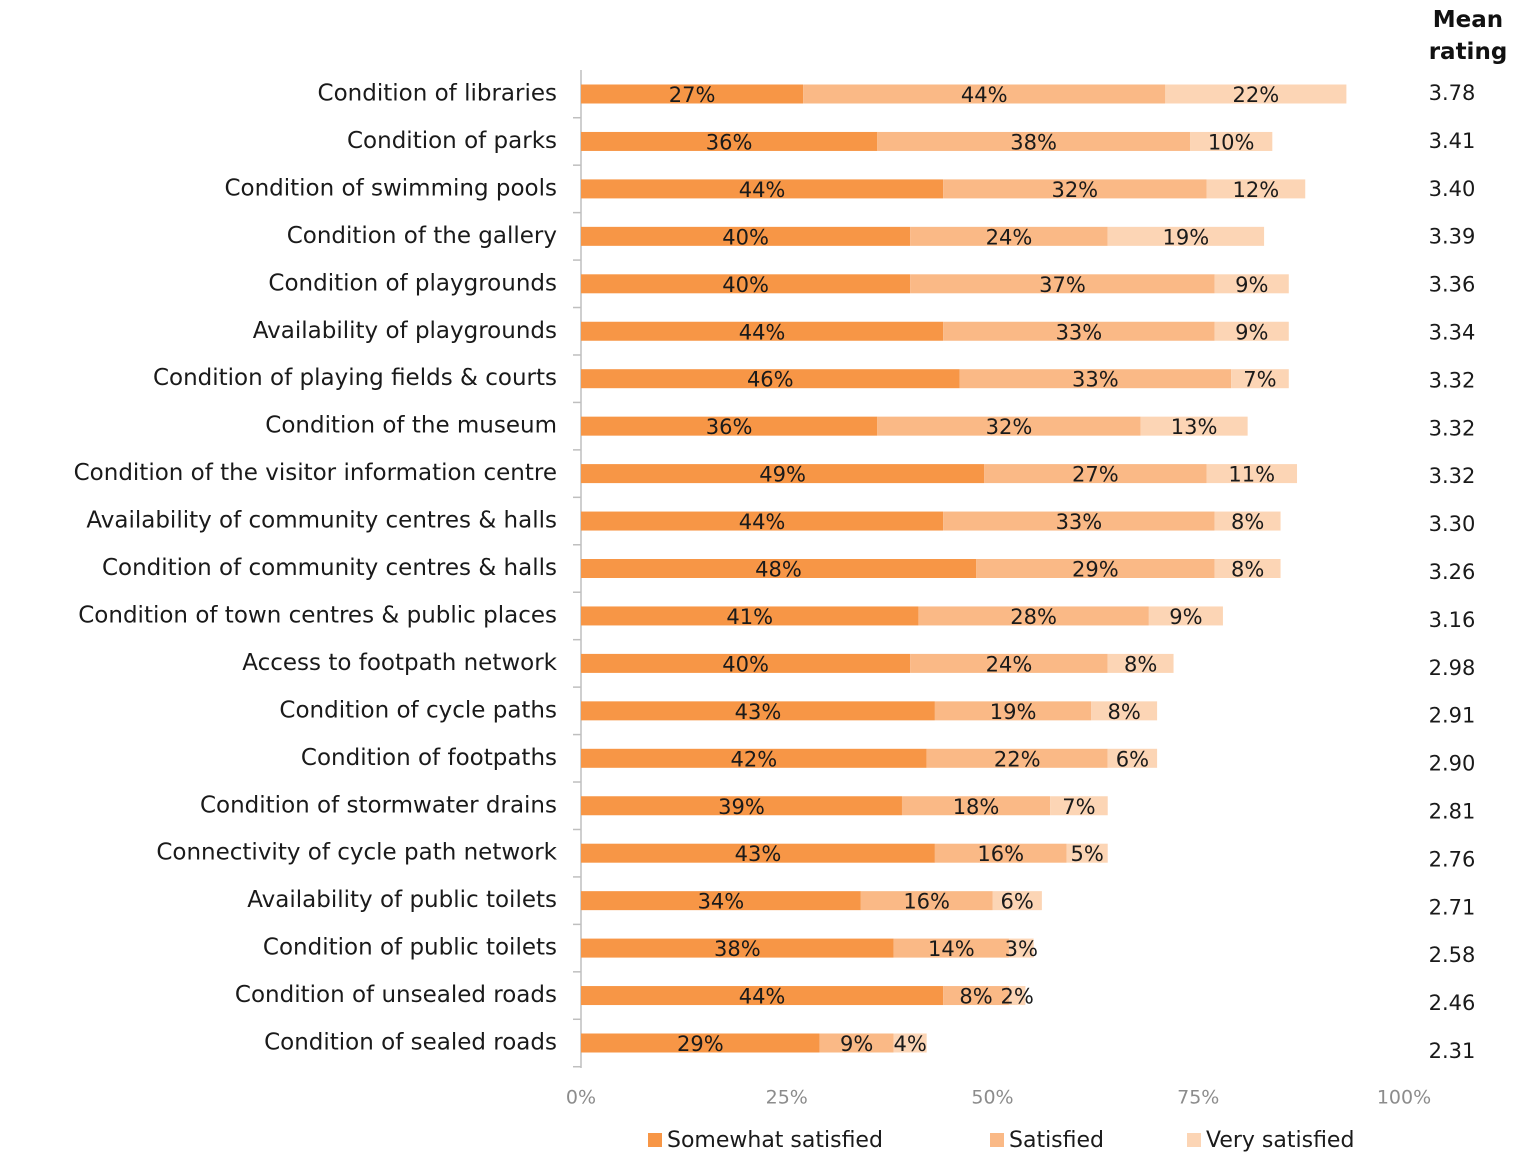 The width and height of the screenshot is (1522, 1154). What do you see at coordinates (1452, 716) in the screenshot?
I see `mean-rating: 2.91` at bounding box center [1452, 716].